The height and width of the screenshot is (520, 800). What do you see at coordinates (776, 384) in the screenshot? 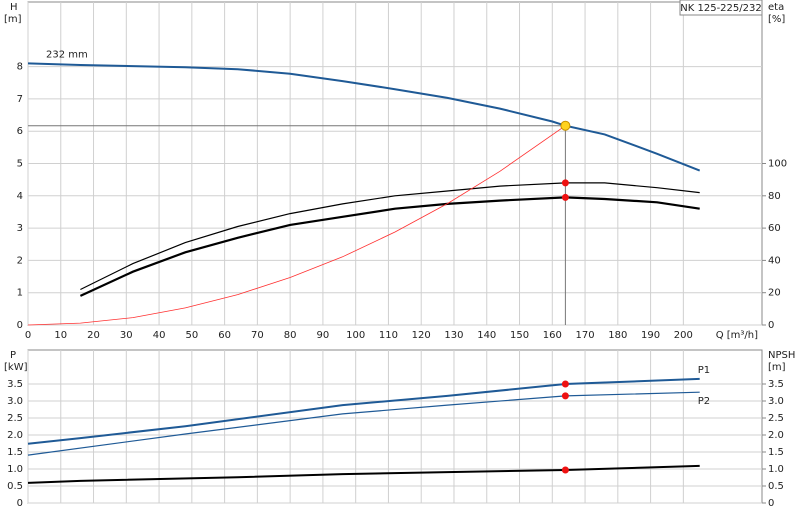
I see `y2-tick-label: 3.5` at bounding box center [776, 384].